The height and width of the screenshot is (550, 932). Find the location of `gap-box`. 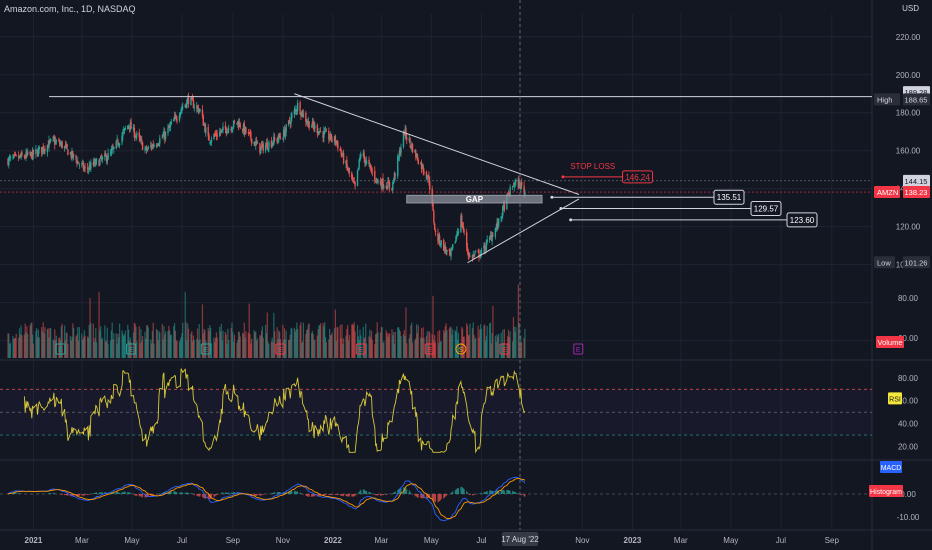

gap-box is located at coordinates (474, 199).